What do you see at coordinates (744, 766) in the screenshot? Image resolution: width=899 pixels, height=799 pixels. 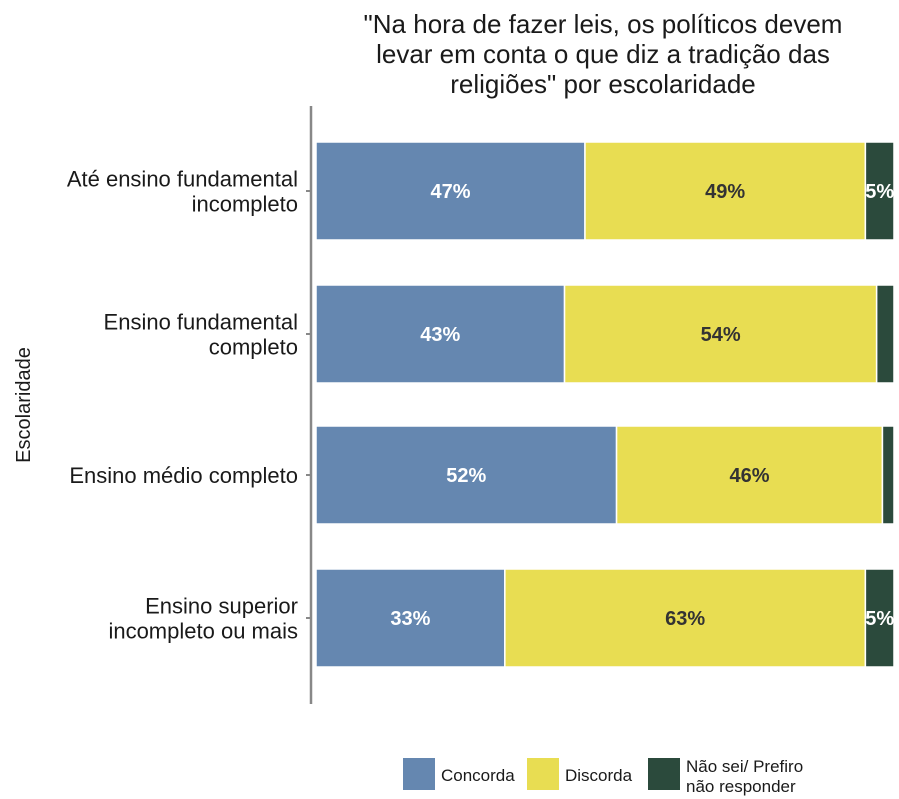 I see `legend-label: Não sei/ Prefiro` at bounding box center [744, 766].